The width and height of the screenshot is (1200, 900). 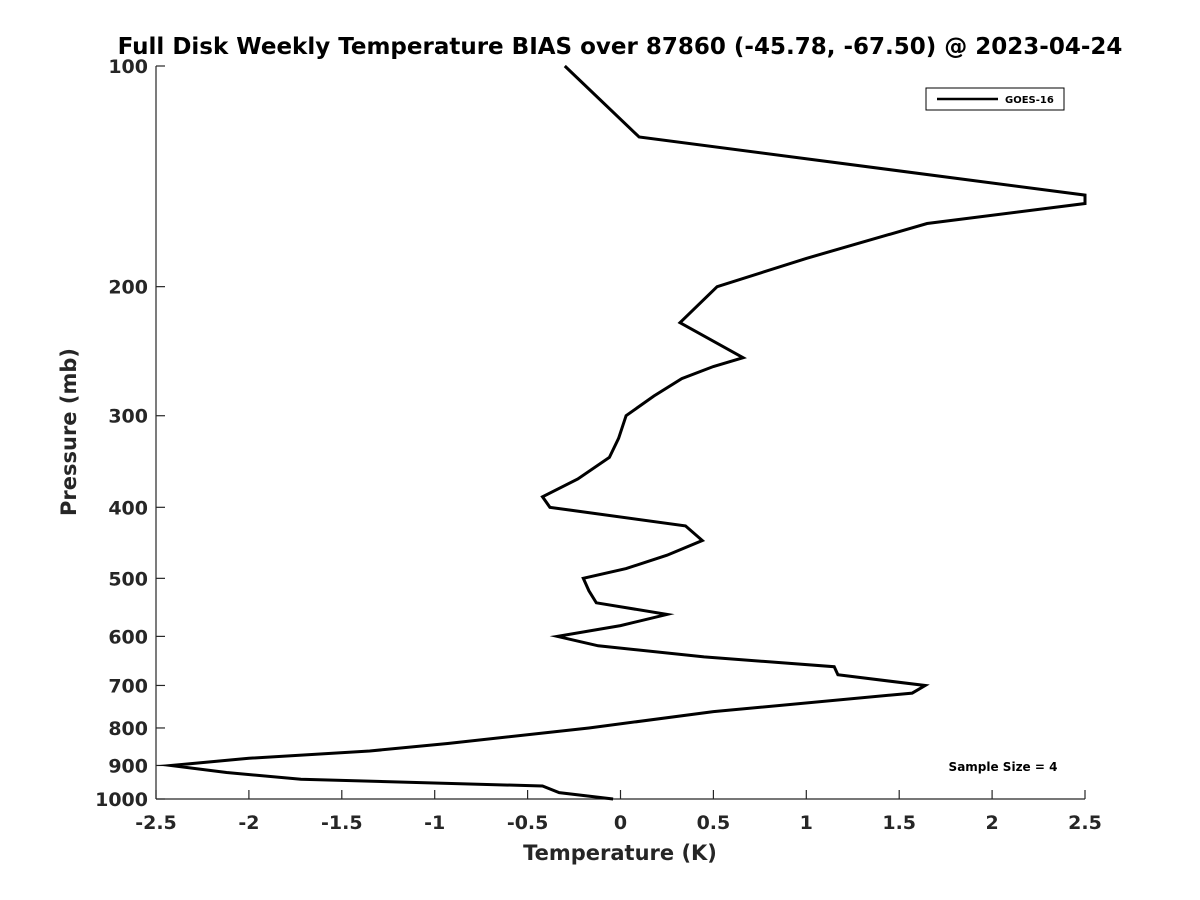 I want to click on x-tick-label: 2, so click(x=991, y=823).